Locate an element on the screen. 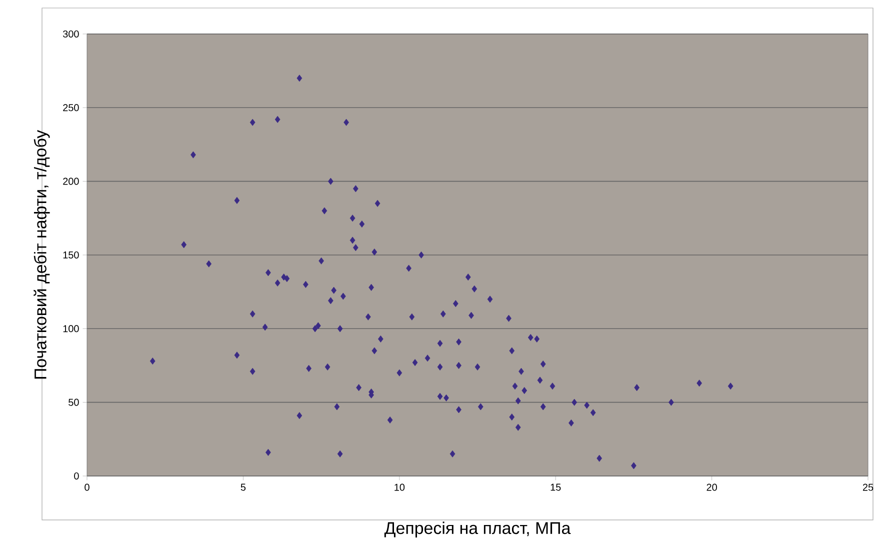 The image size is (877, 557). x-axis-title: Депресія на пласт, МПа is located at coordinates (477, 530).